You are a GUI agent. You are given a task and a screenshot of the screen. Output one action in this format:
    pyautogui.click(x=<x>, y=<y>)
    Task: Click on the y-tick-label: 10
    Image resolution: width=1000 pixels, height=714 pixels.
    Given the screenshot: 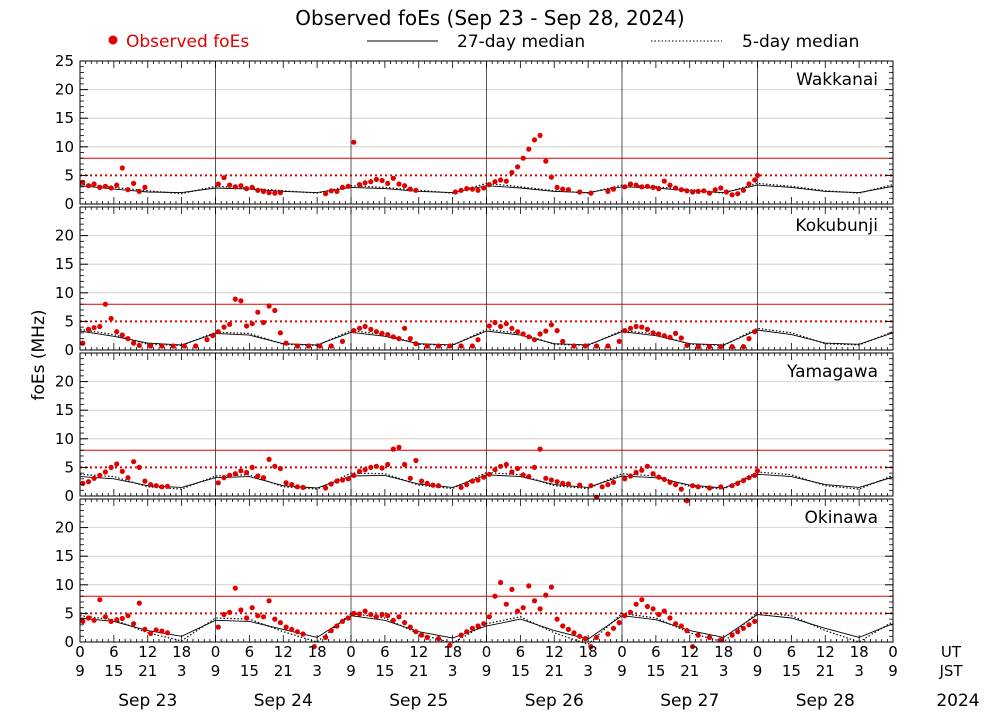 What is the action you would take?
    pyautogui.click(x=64, y=147)
    